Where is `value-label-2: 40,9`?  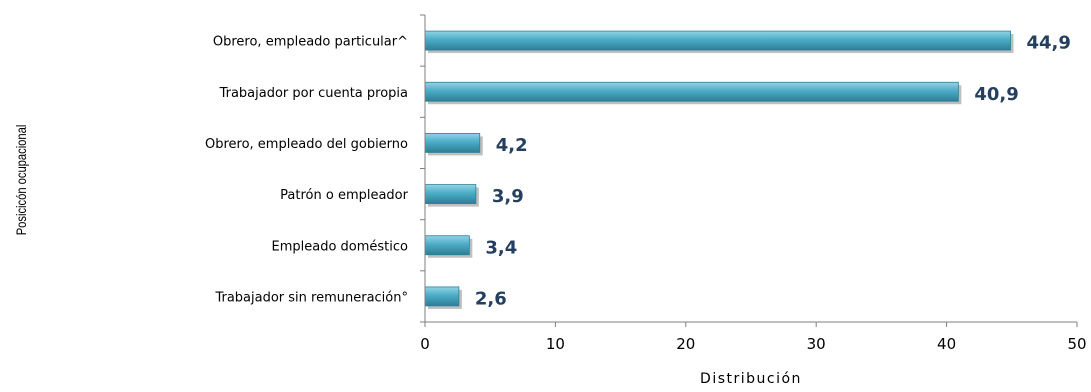 value-label-2: 40,9 is located at coordinates (996, 94).